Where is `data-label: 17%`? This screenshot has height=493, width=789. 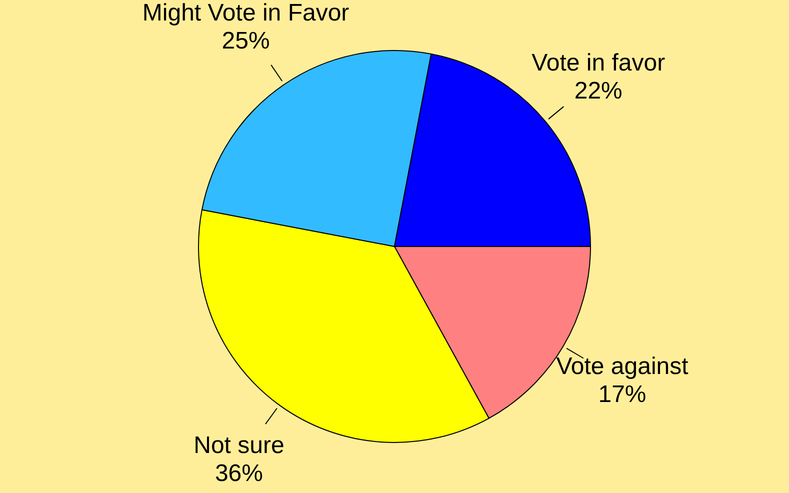
data-label: 17% is located at coordinates (622, 394).